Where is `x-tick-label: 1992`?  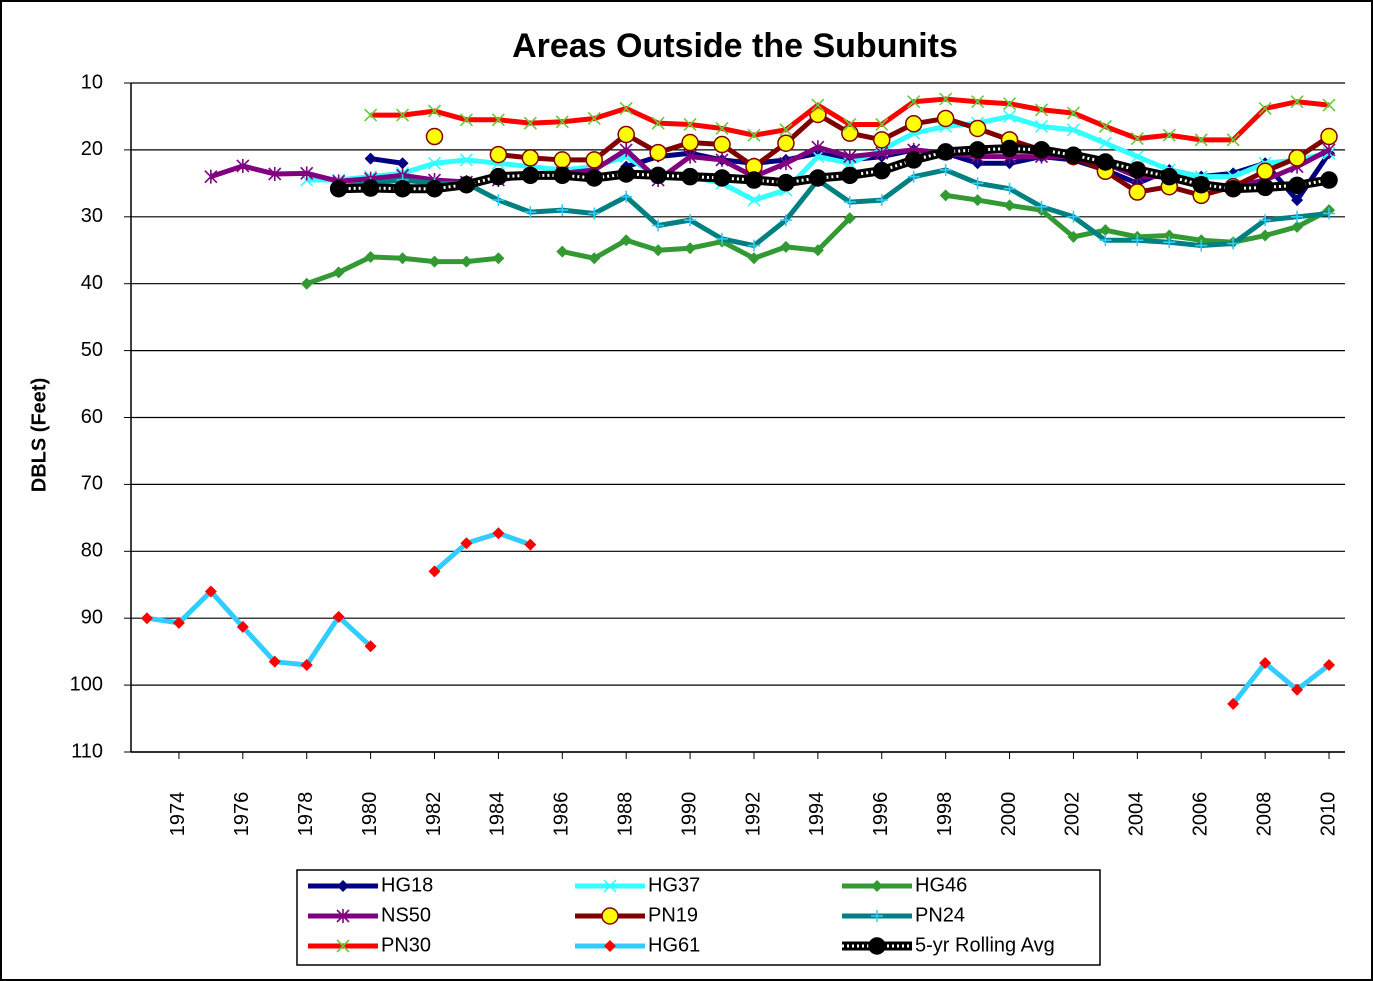
x-tick-label: 1992 is located at coordinates (753, 814).